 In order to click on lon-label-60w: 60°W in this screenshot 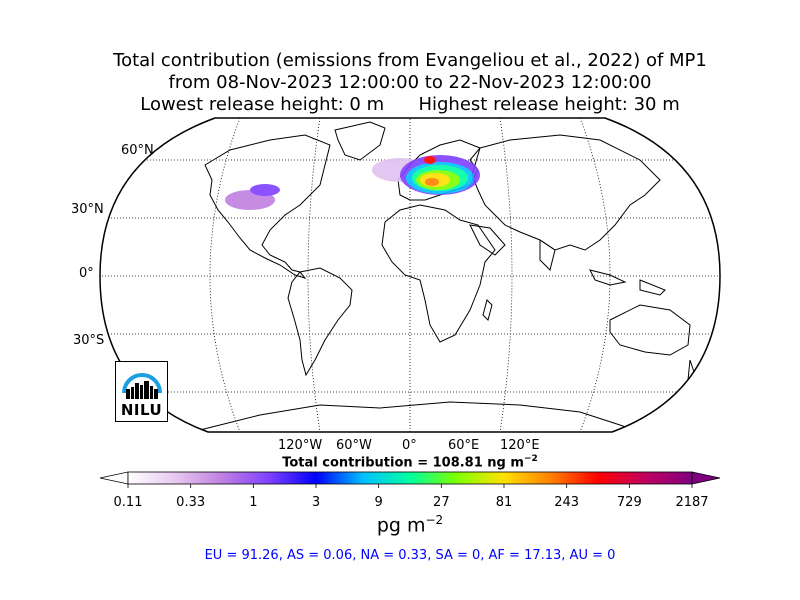, I will do `click(354, 445)`.